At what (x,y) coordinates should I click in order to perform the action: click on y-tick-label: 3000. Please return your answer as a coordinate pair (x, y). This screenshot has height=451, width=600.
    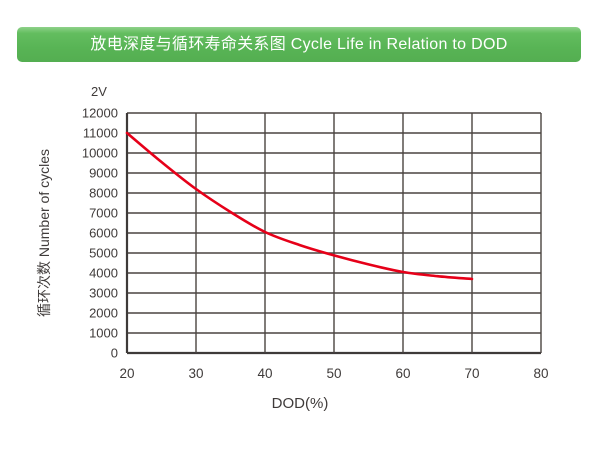
    Looking at the image, I should click on (103, 293).